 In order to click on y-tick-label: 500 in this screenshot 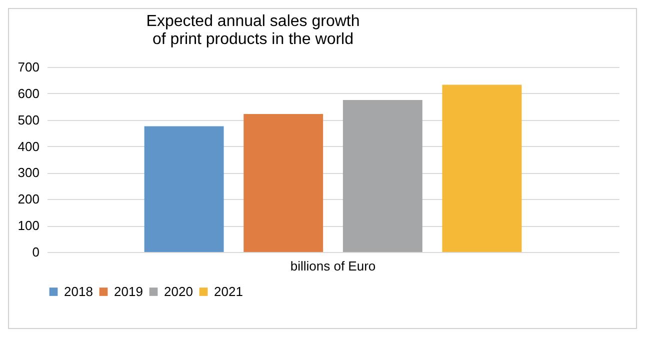, I will do `click(29, 120)`.